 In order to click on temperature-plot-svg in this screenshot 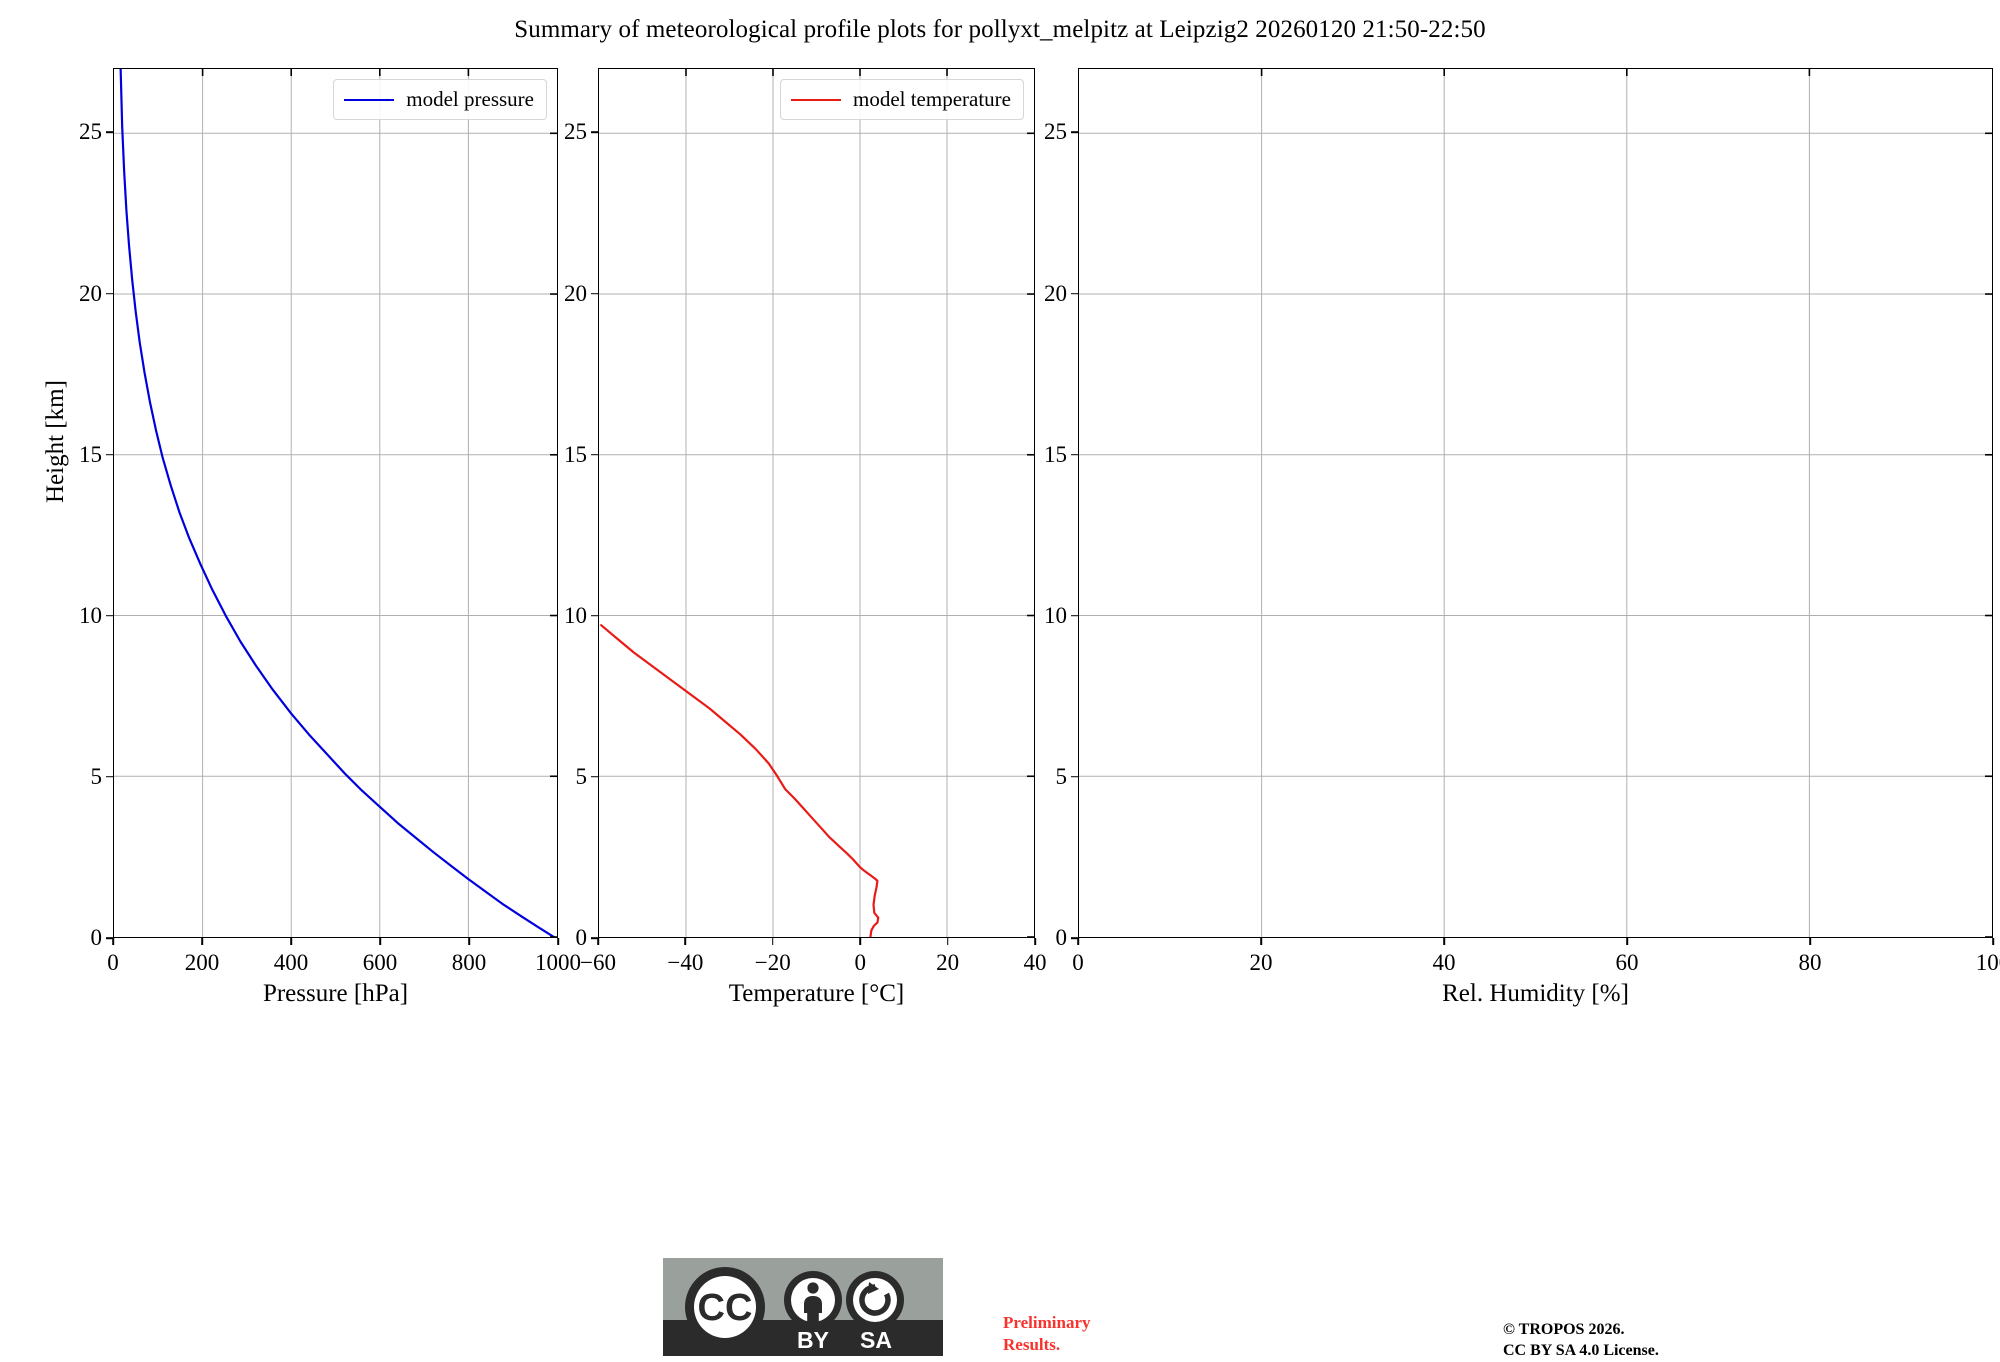, I will do `click(816, 503)`.